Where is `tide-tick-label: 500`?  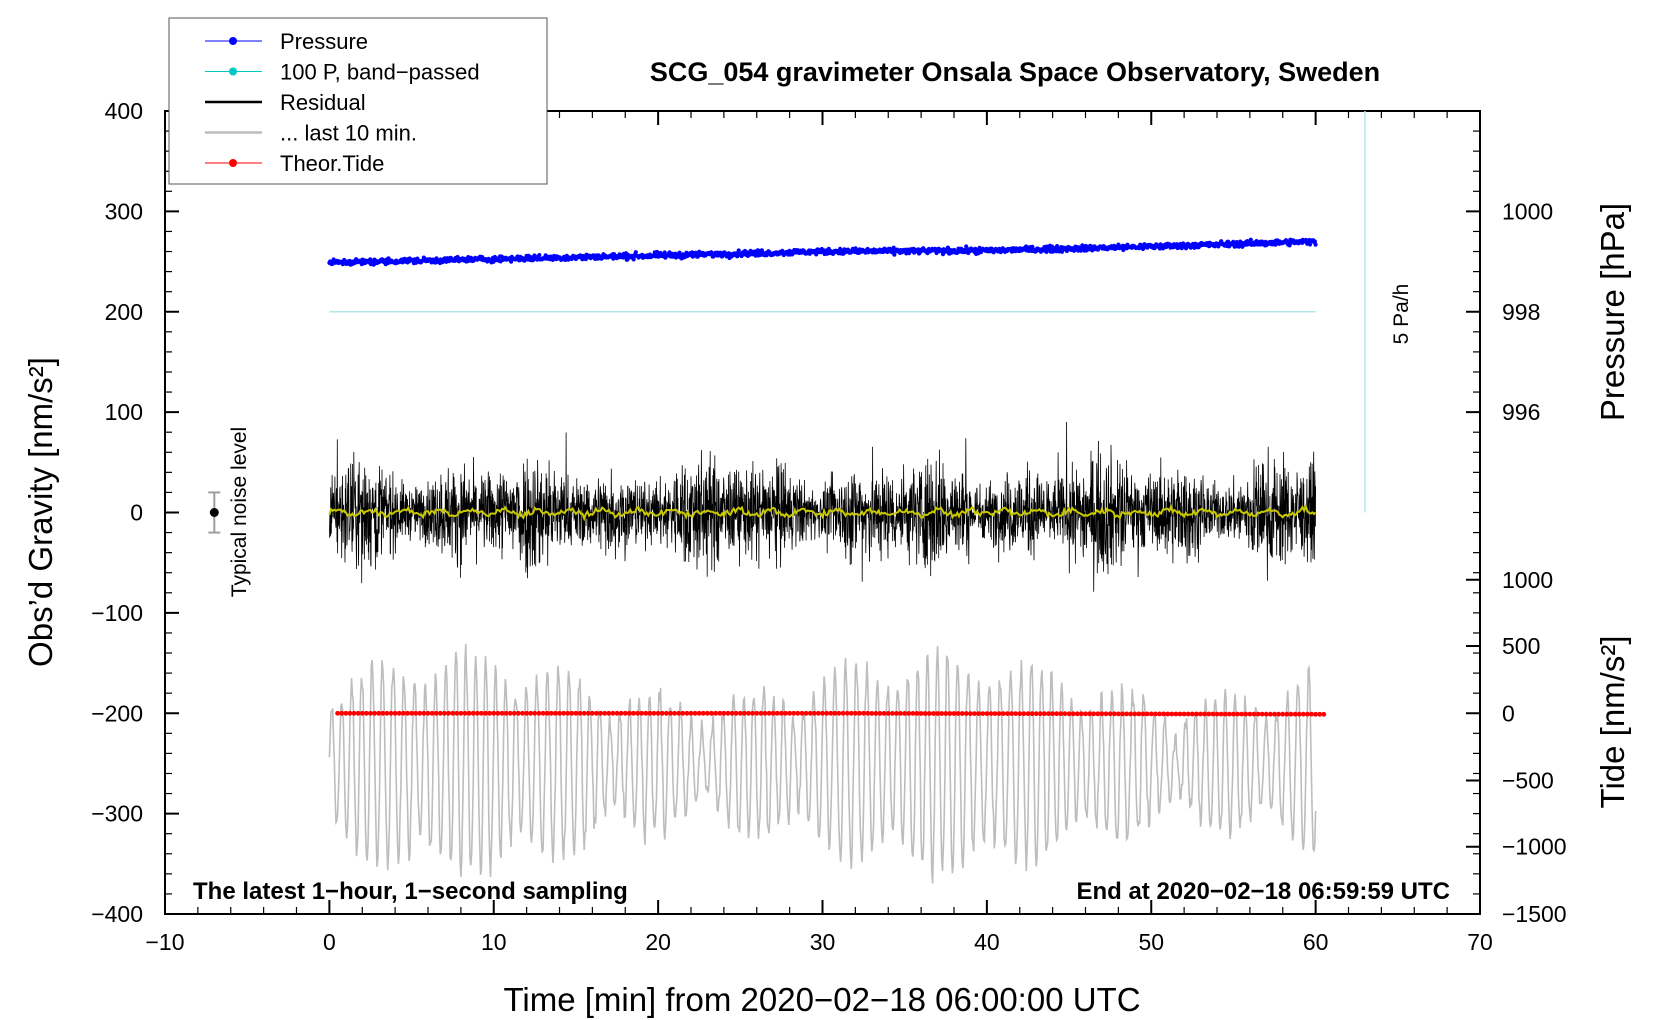 tide-tick-label: 500 is located at coordinates (1521, 646).